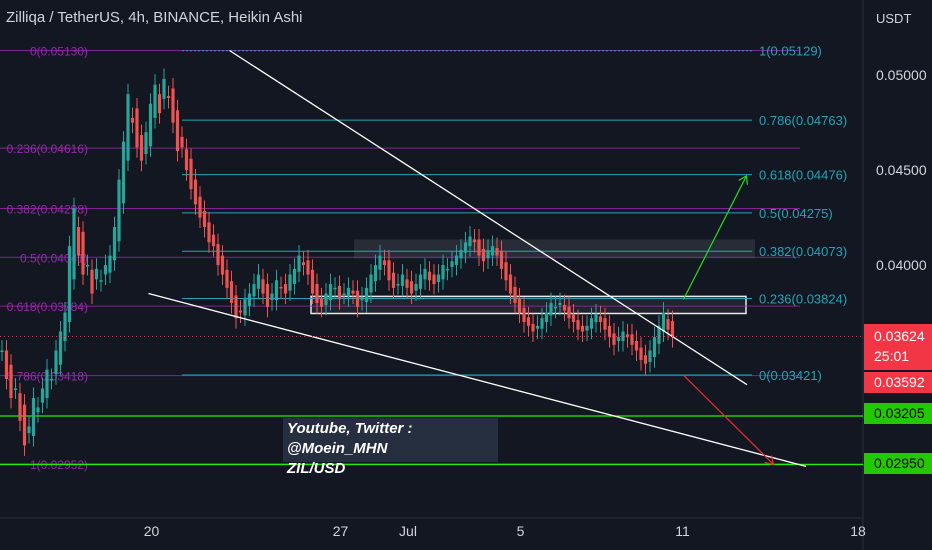 This screenshot has height=550, width=932. What do you see at coordinates (803, 120) in the screenshot?
I see `fib-right-level-label: 0.786(0.04763)` at bounding box center [803, 120].